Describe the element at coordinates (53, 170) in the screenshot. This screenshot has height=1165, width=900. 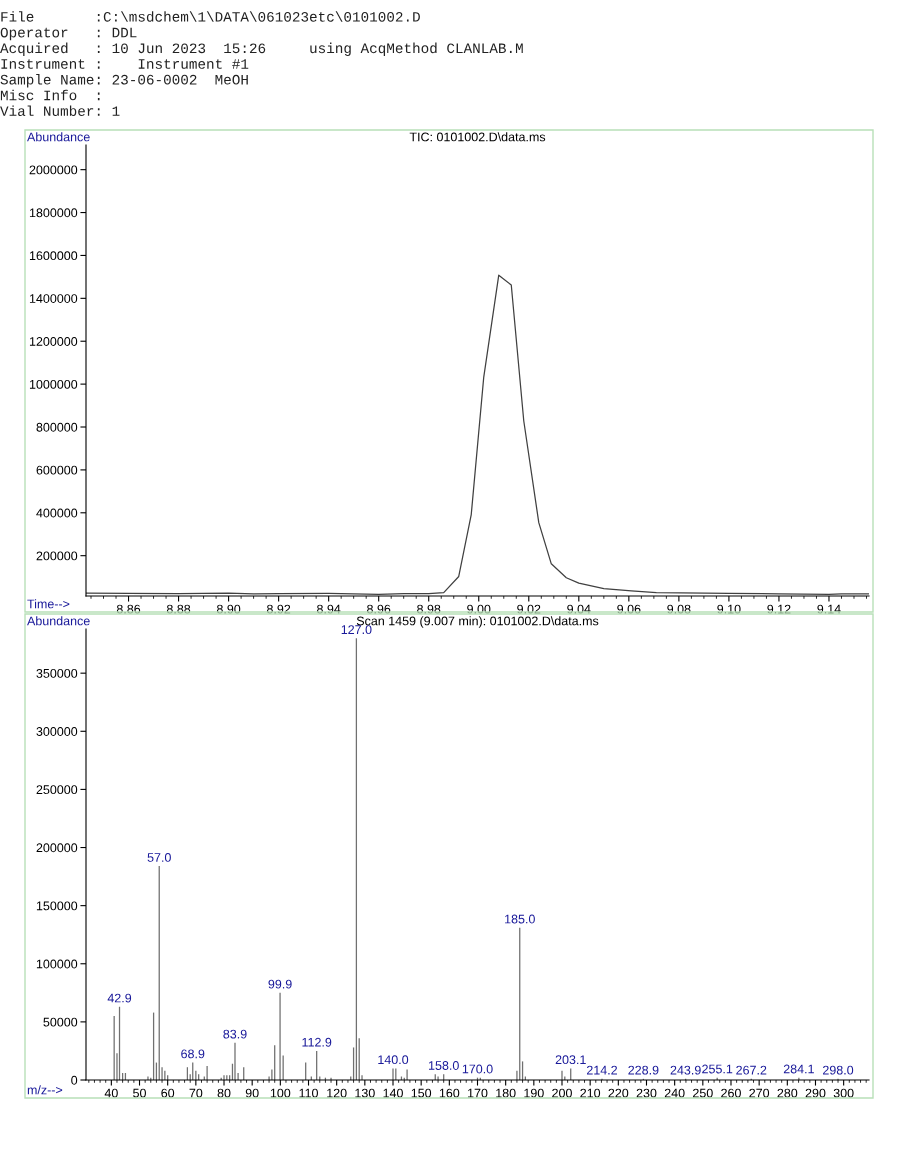
I see `y-tick-label: 2000000` at that location.